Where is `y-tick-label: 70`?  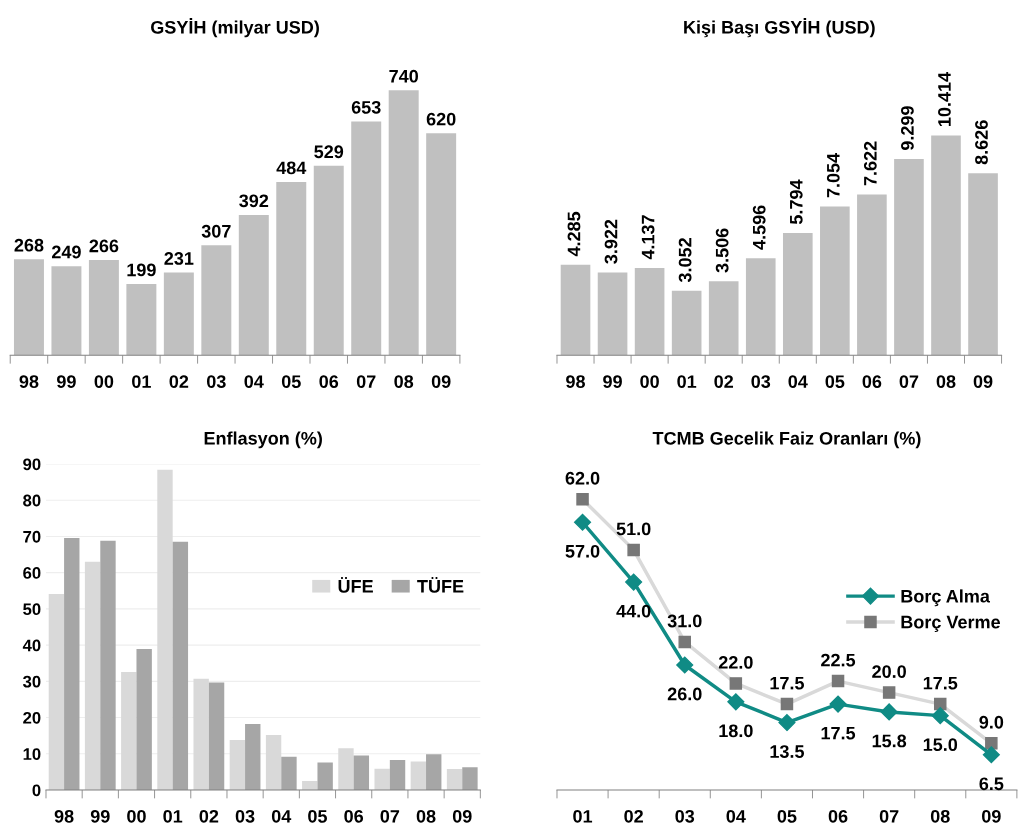 y-tick-label: 70 is located at coordinates (32, 536).